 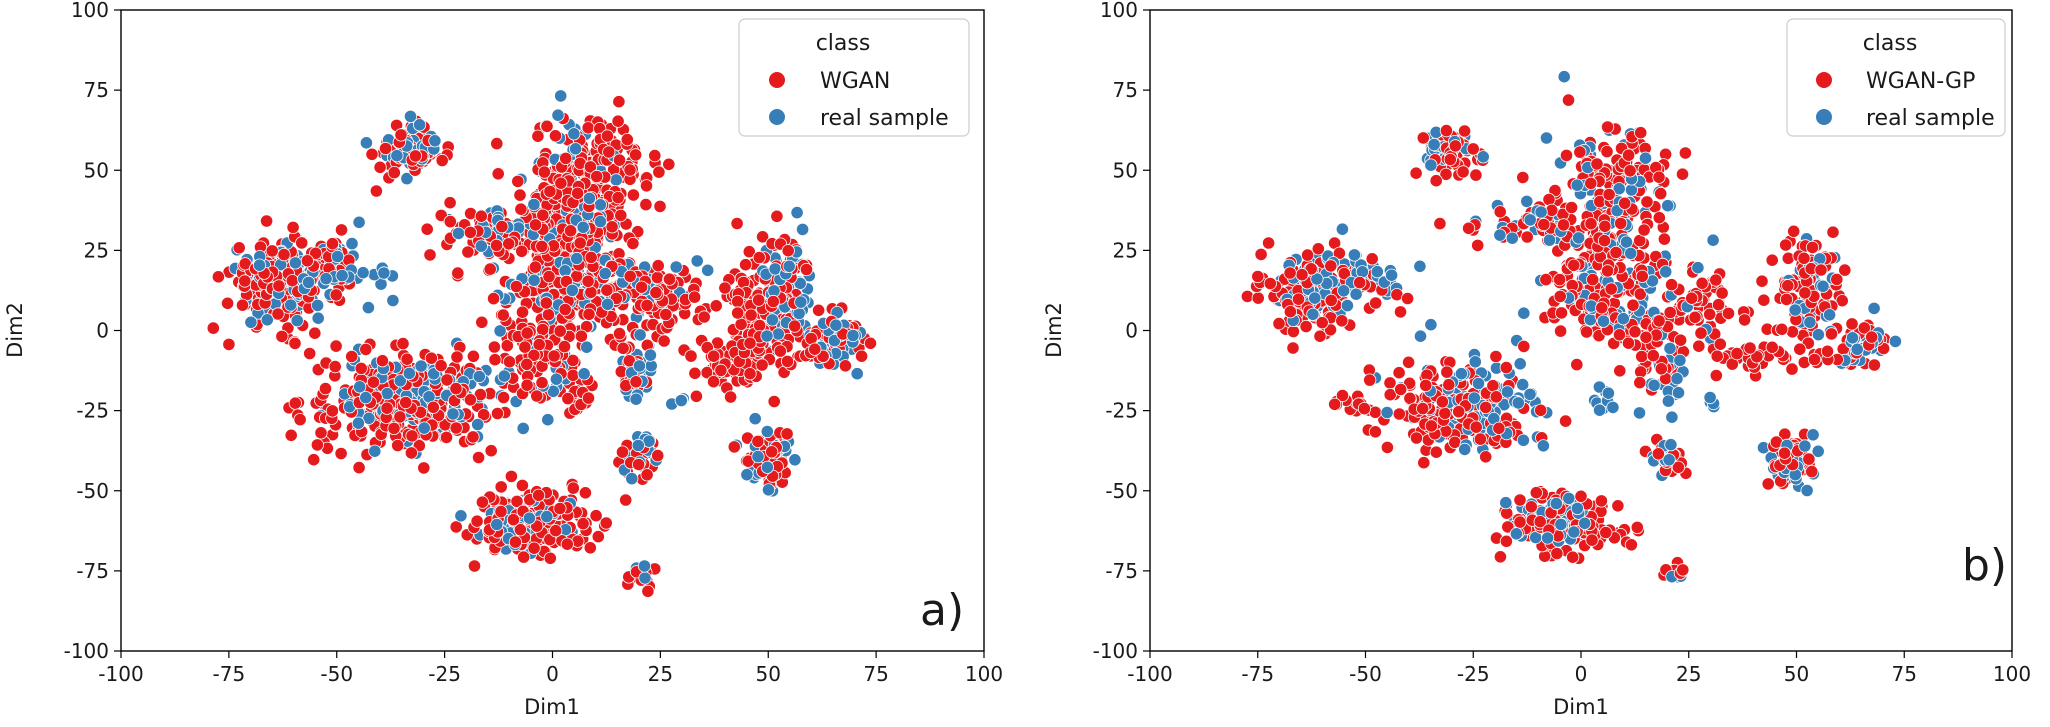 What do you see at coordinates (1824, 117) in the screenshot?
I see `legend-marker-real-sample-b` at bounding box center [1824, 117].